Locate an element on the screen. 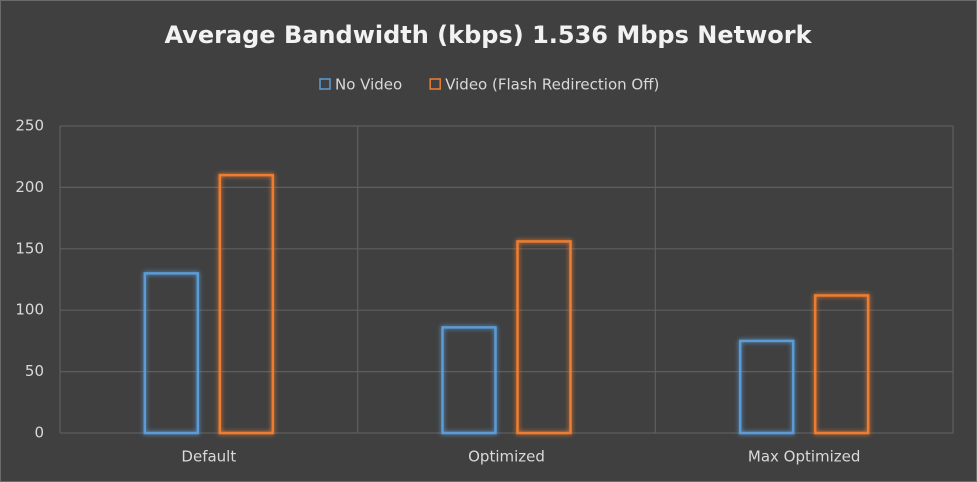 This screenshot has width=977, height=482. y-tick-label: 200 is located at coordinates (29, 187).